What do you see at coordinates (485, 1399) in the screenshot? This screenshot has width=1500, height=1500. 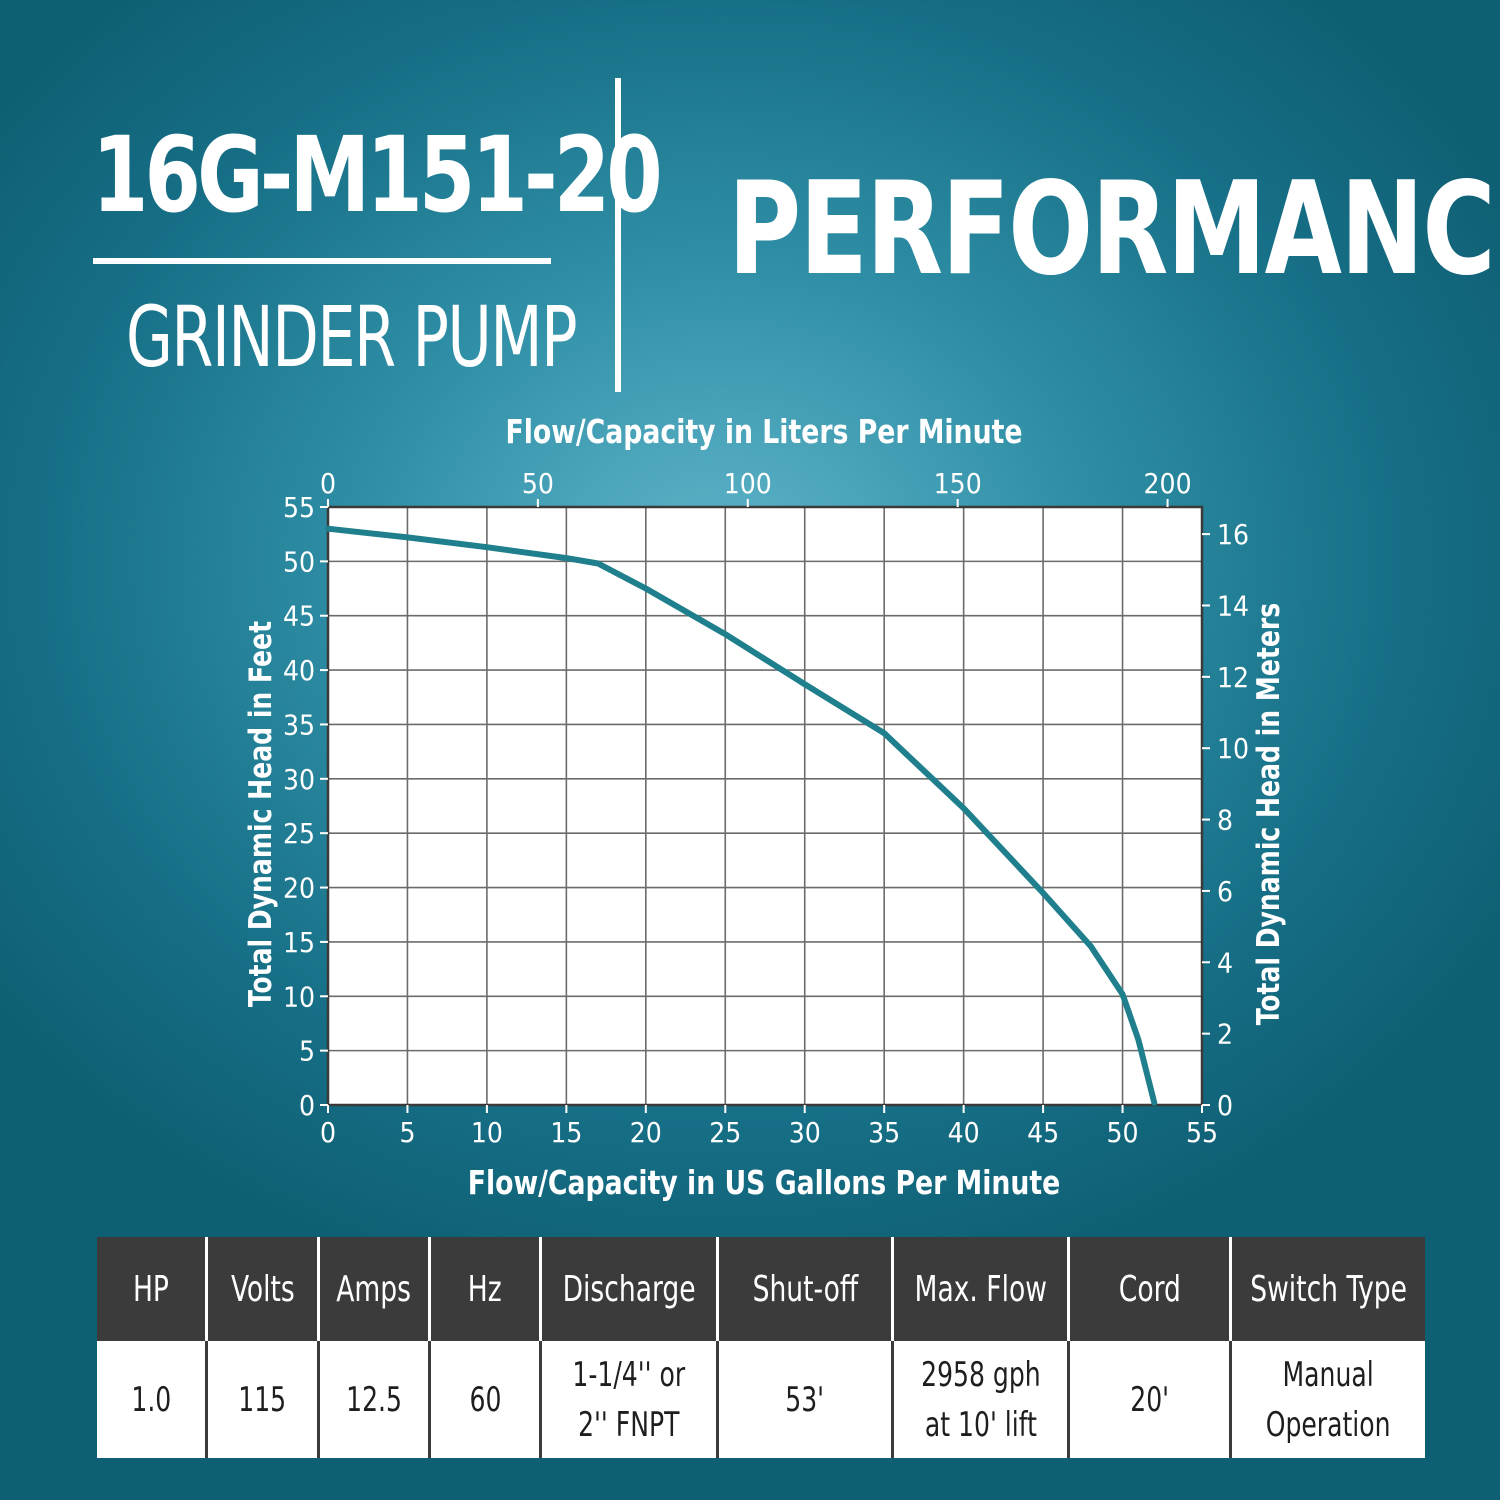 I see `spec-value-cell: 60` at bounding box center [485, 1399].